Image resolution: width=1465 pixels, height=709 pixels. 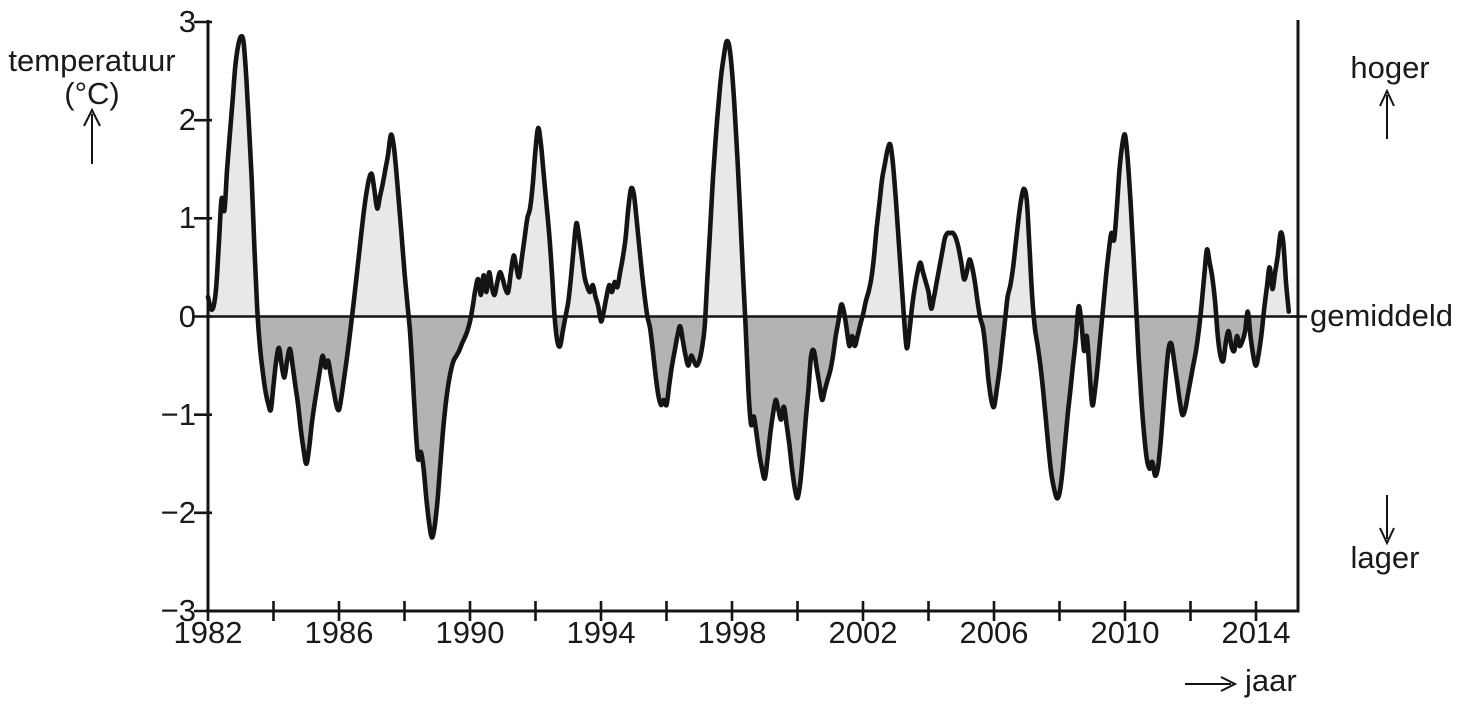 I want to click on y-axis-title-line1: temperatuur, so click(x=92, y=60).